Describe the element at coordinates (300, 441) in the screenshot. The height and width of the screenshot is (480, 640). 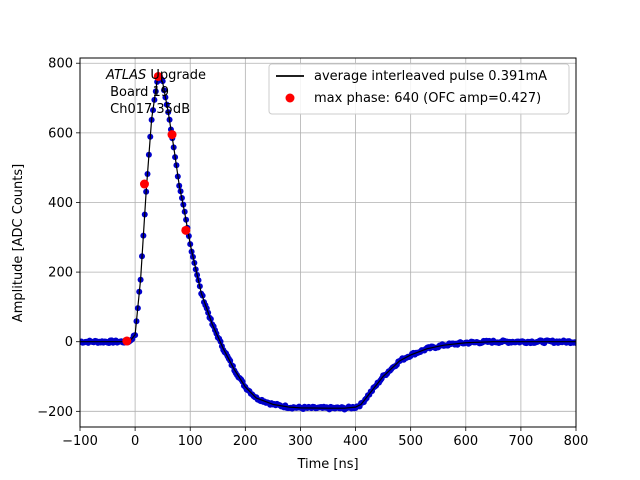
I see `x-tick-label: 300` at that location.